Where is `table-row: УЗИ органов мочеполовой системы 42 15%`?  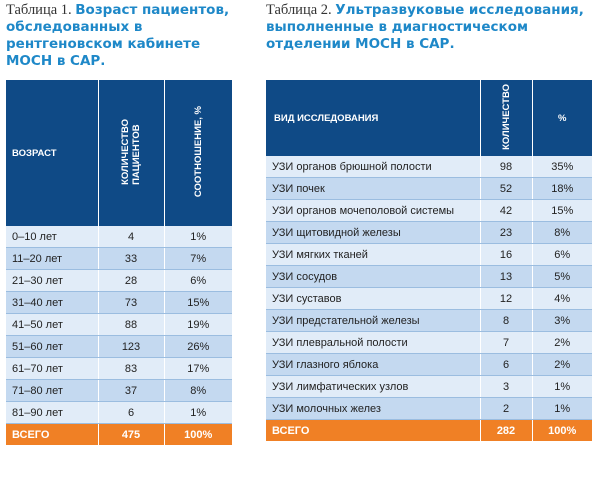
table-row: УЗИ органов мочеполовой системы 42 15% is located at coordinates (429, 210).